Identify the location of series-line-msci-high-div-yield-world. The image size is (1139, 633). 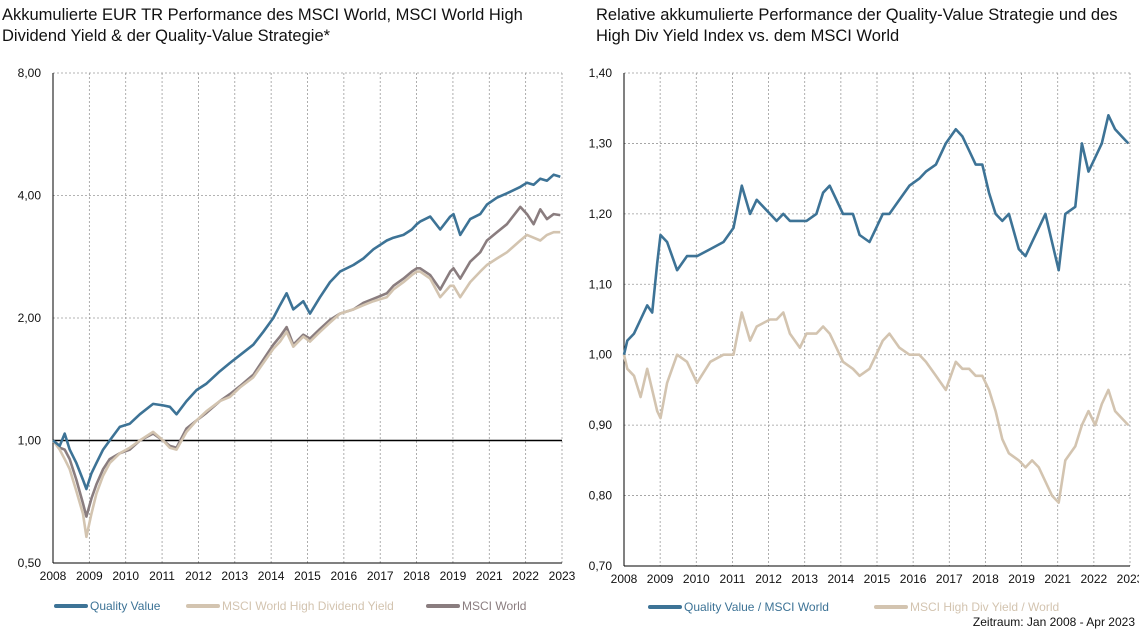
(876, 407).